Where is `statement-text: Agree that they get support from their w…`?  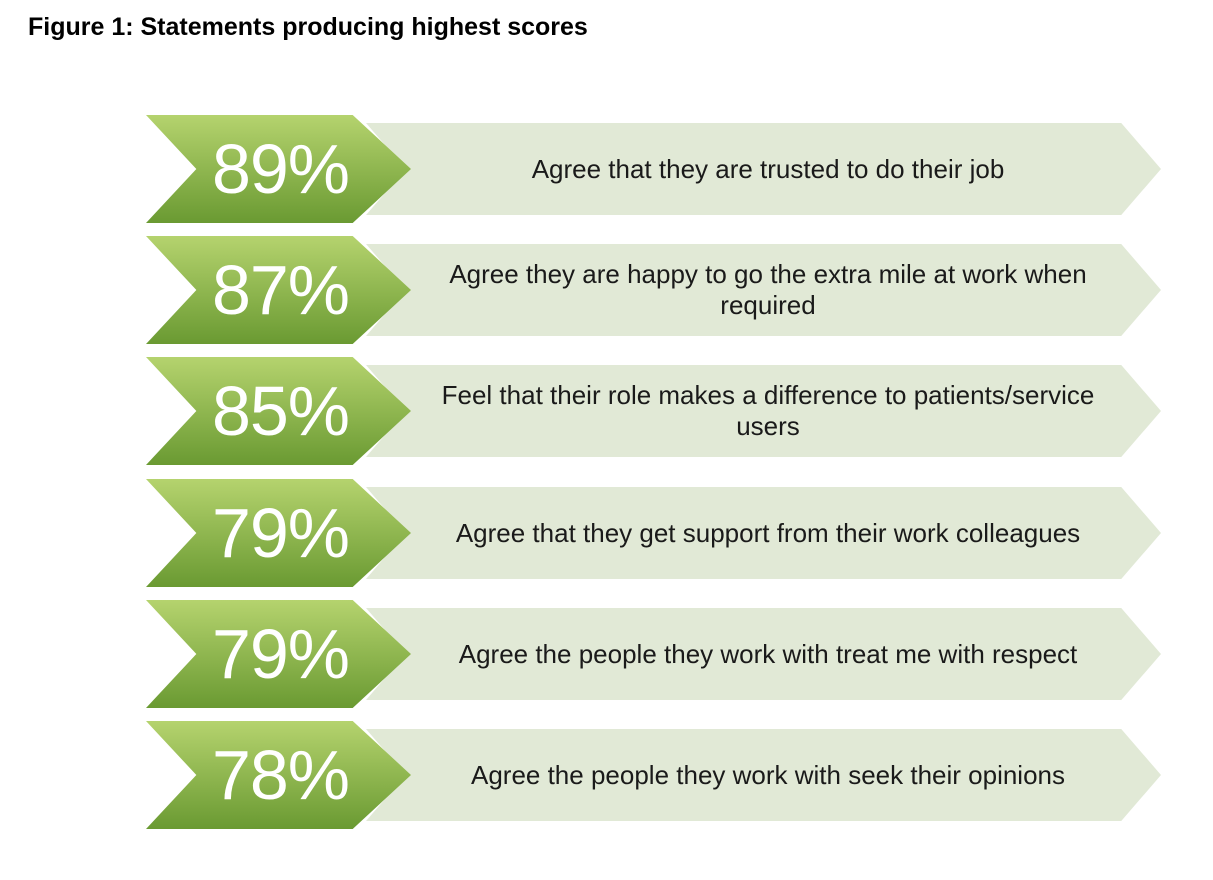
statement-text: Agree that they get support from their w… is located at coordinates (768, 532).